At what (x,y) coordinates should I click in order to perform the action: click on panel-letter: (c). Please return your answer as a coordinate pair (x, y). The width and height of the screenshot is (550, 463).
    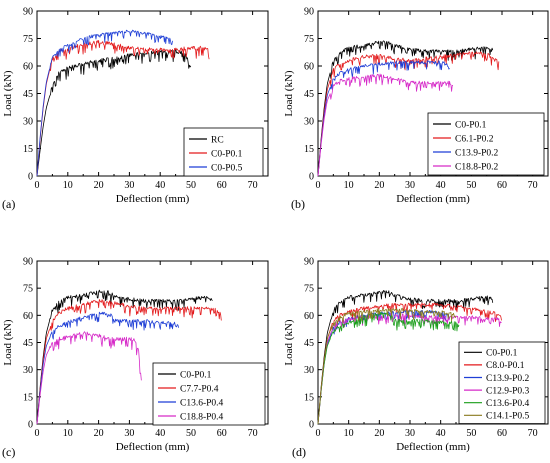
    Looking at the image, I should click on (8, 452).